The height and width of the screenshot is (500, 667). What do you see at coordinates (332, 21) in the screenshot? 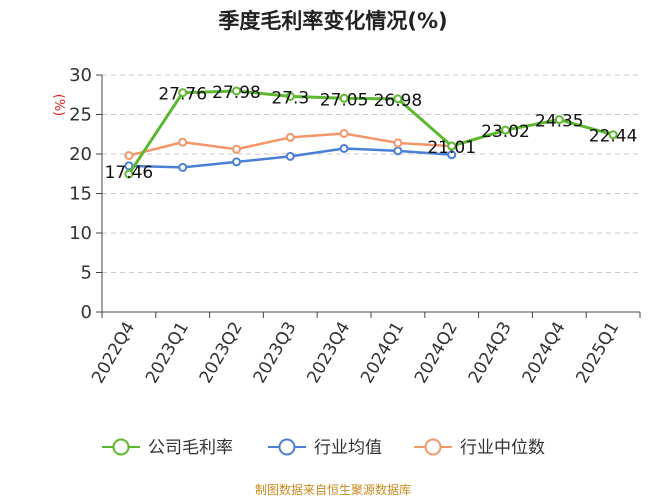
I see `chart-title: 季度毛利率变化情况(%)` at bounding box center [332, 21].